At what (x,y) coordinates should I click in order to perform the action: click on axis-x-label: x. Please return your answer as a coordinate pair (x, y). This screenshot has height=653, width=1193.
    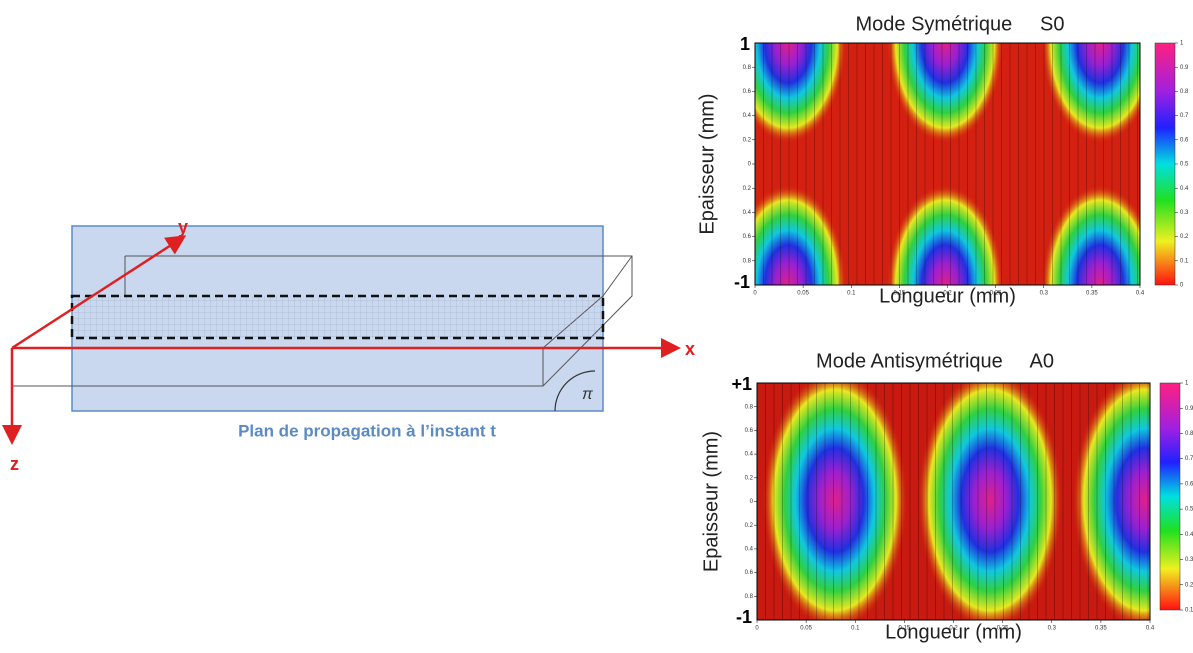
    Looking at the image, I should click on (690, 349).